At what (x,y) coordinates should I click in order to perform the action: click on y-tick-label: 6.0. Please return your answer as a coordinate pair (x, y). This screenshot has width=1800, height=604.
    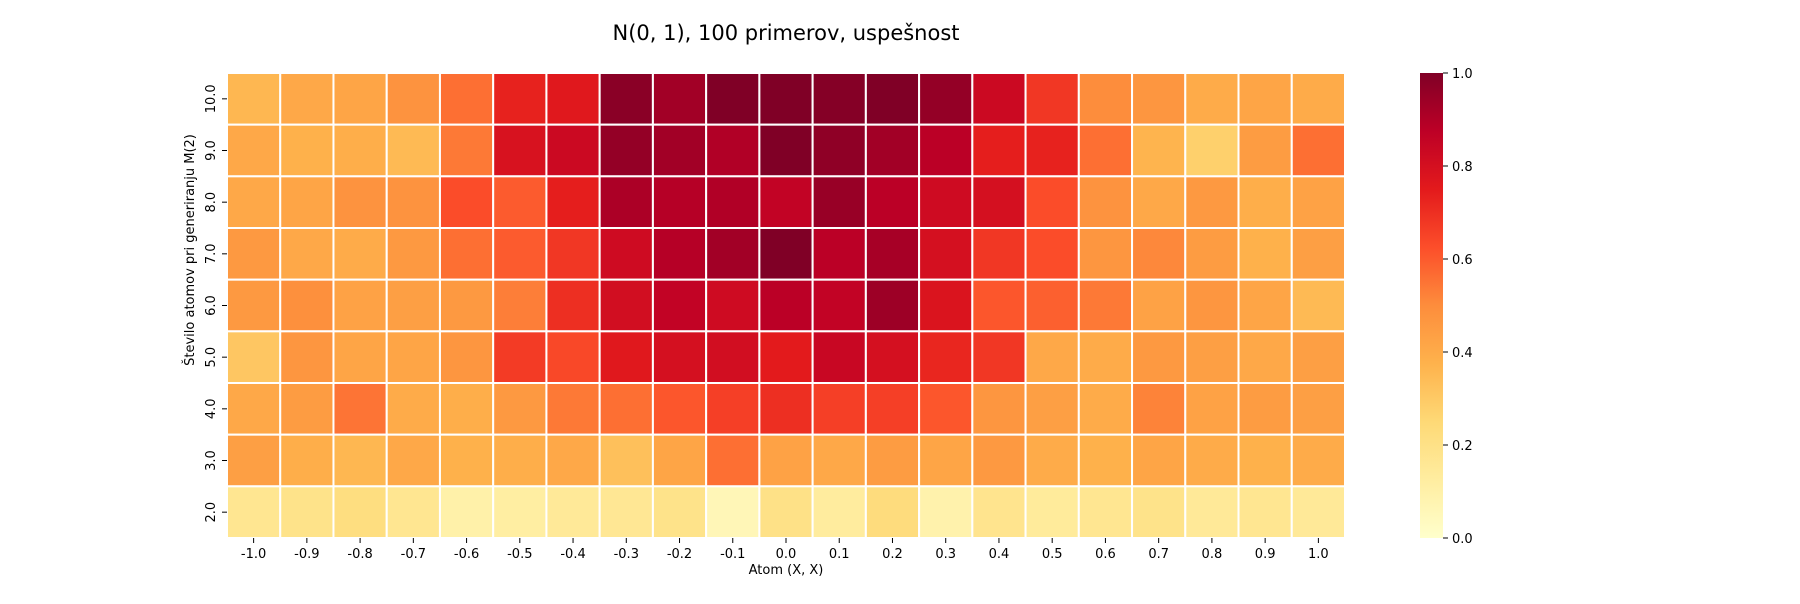
    Looking at the image, I should click on (211, 305).